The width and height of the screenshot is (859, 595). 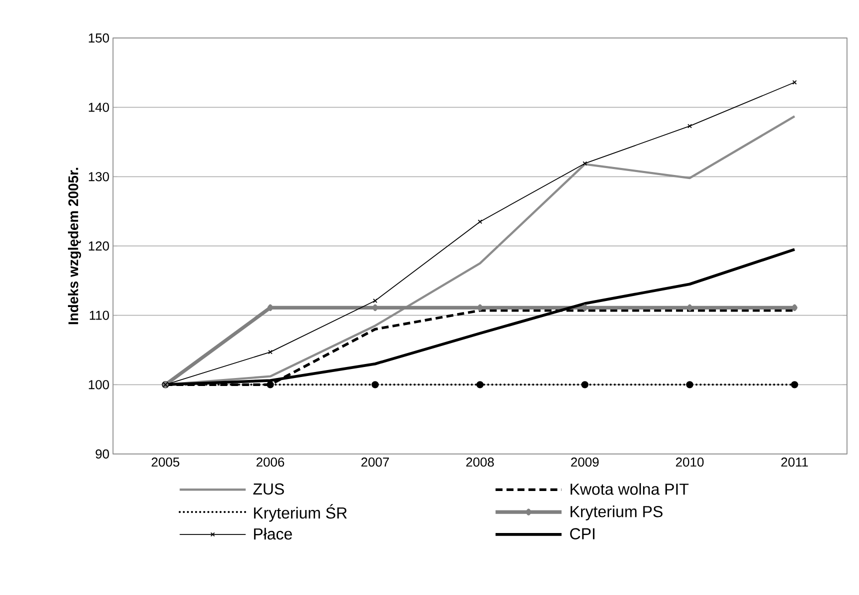 I want to click on legend-label: Kryterium PS, so click(x=616, y=513).